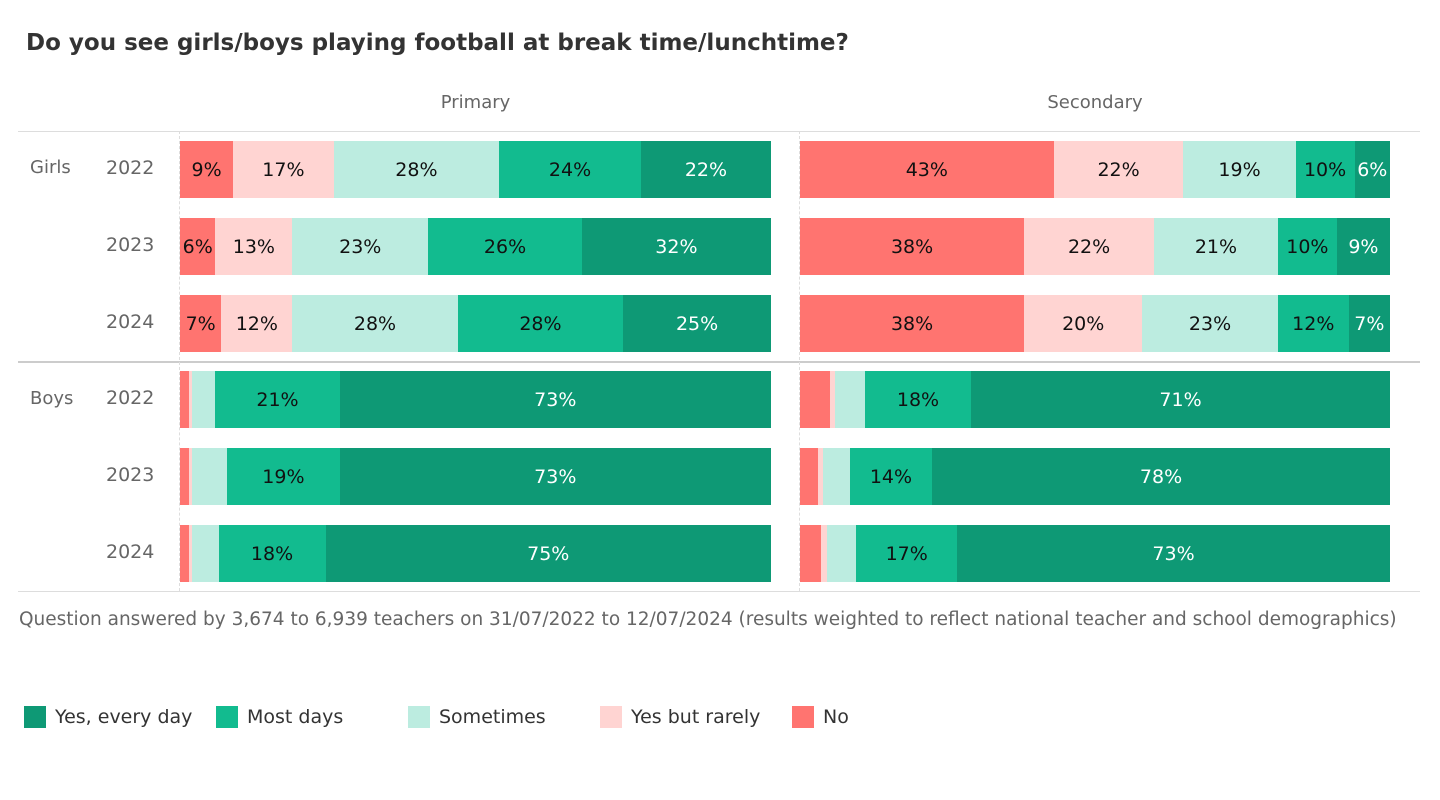 Image resolution: width=1440 pixels, height=800 pixels. I want to click on bar-segment-sometimes: 19%, so click(1239, 169).